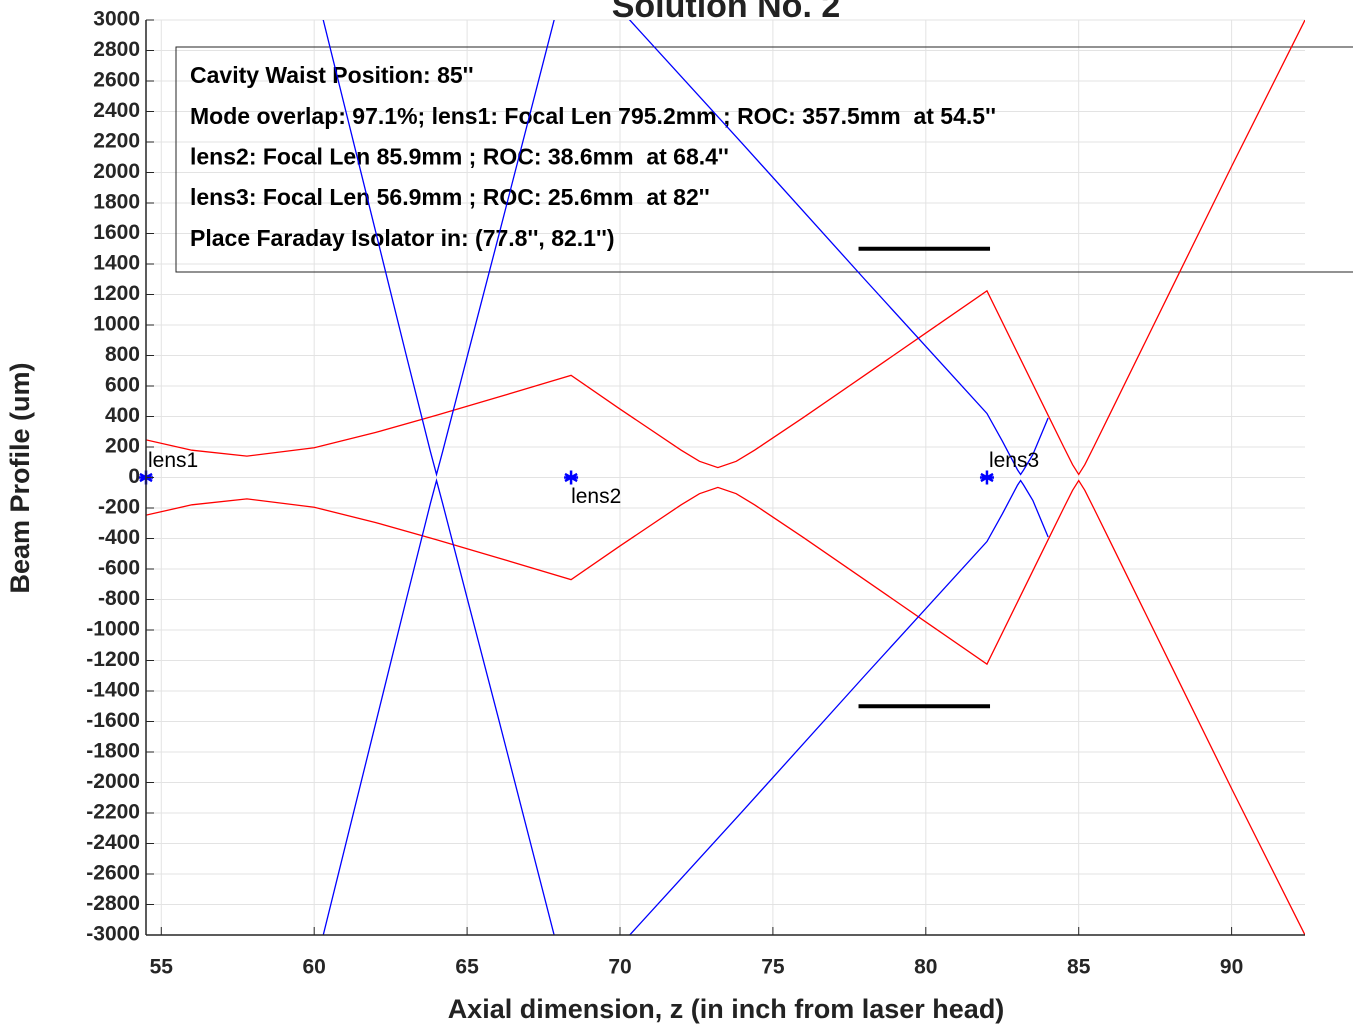 The image size is (1353, 1029). What do you see at coordinates (113, 751) in the screenshot?
I see `y-tick-label: -1800` at bounding box center [113, 751].